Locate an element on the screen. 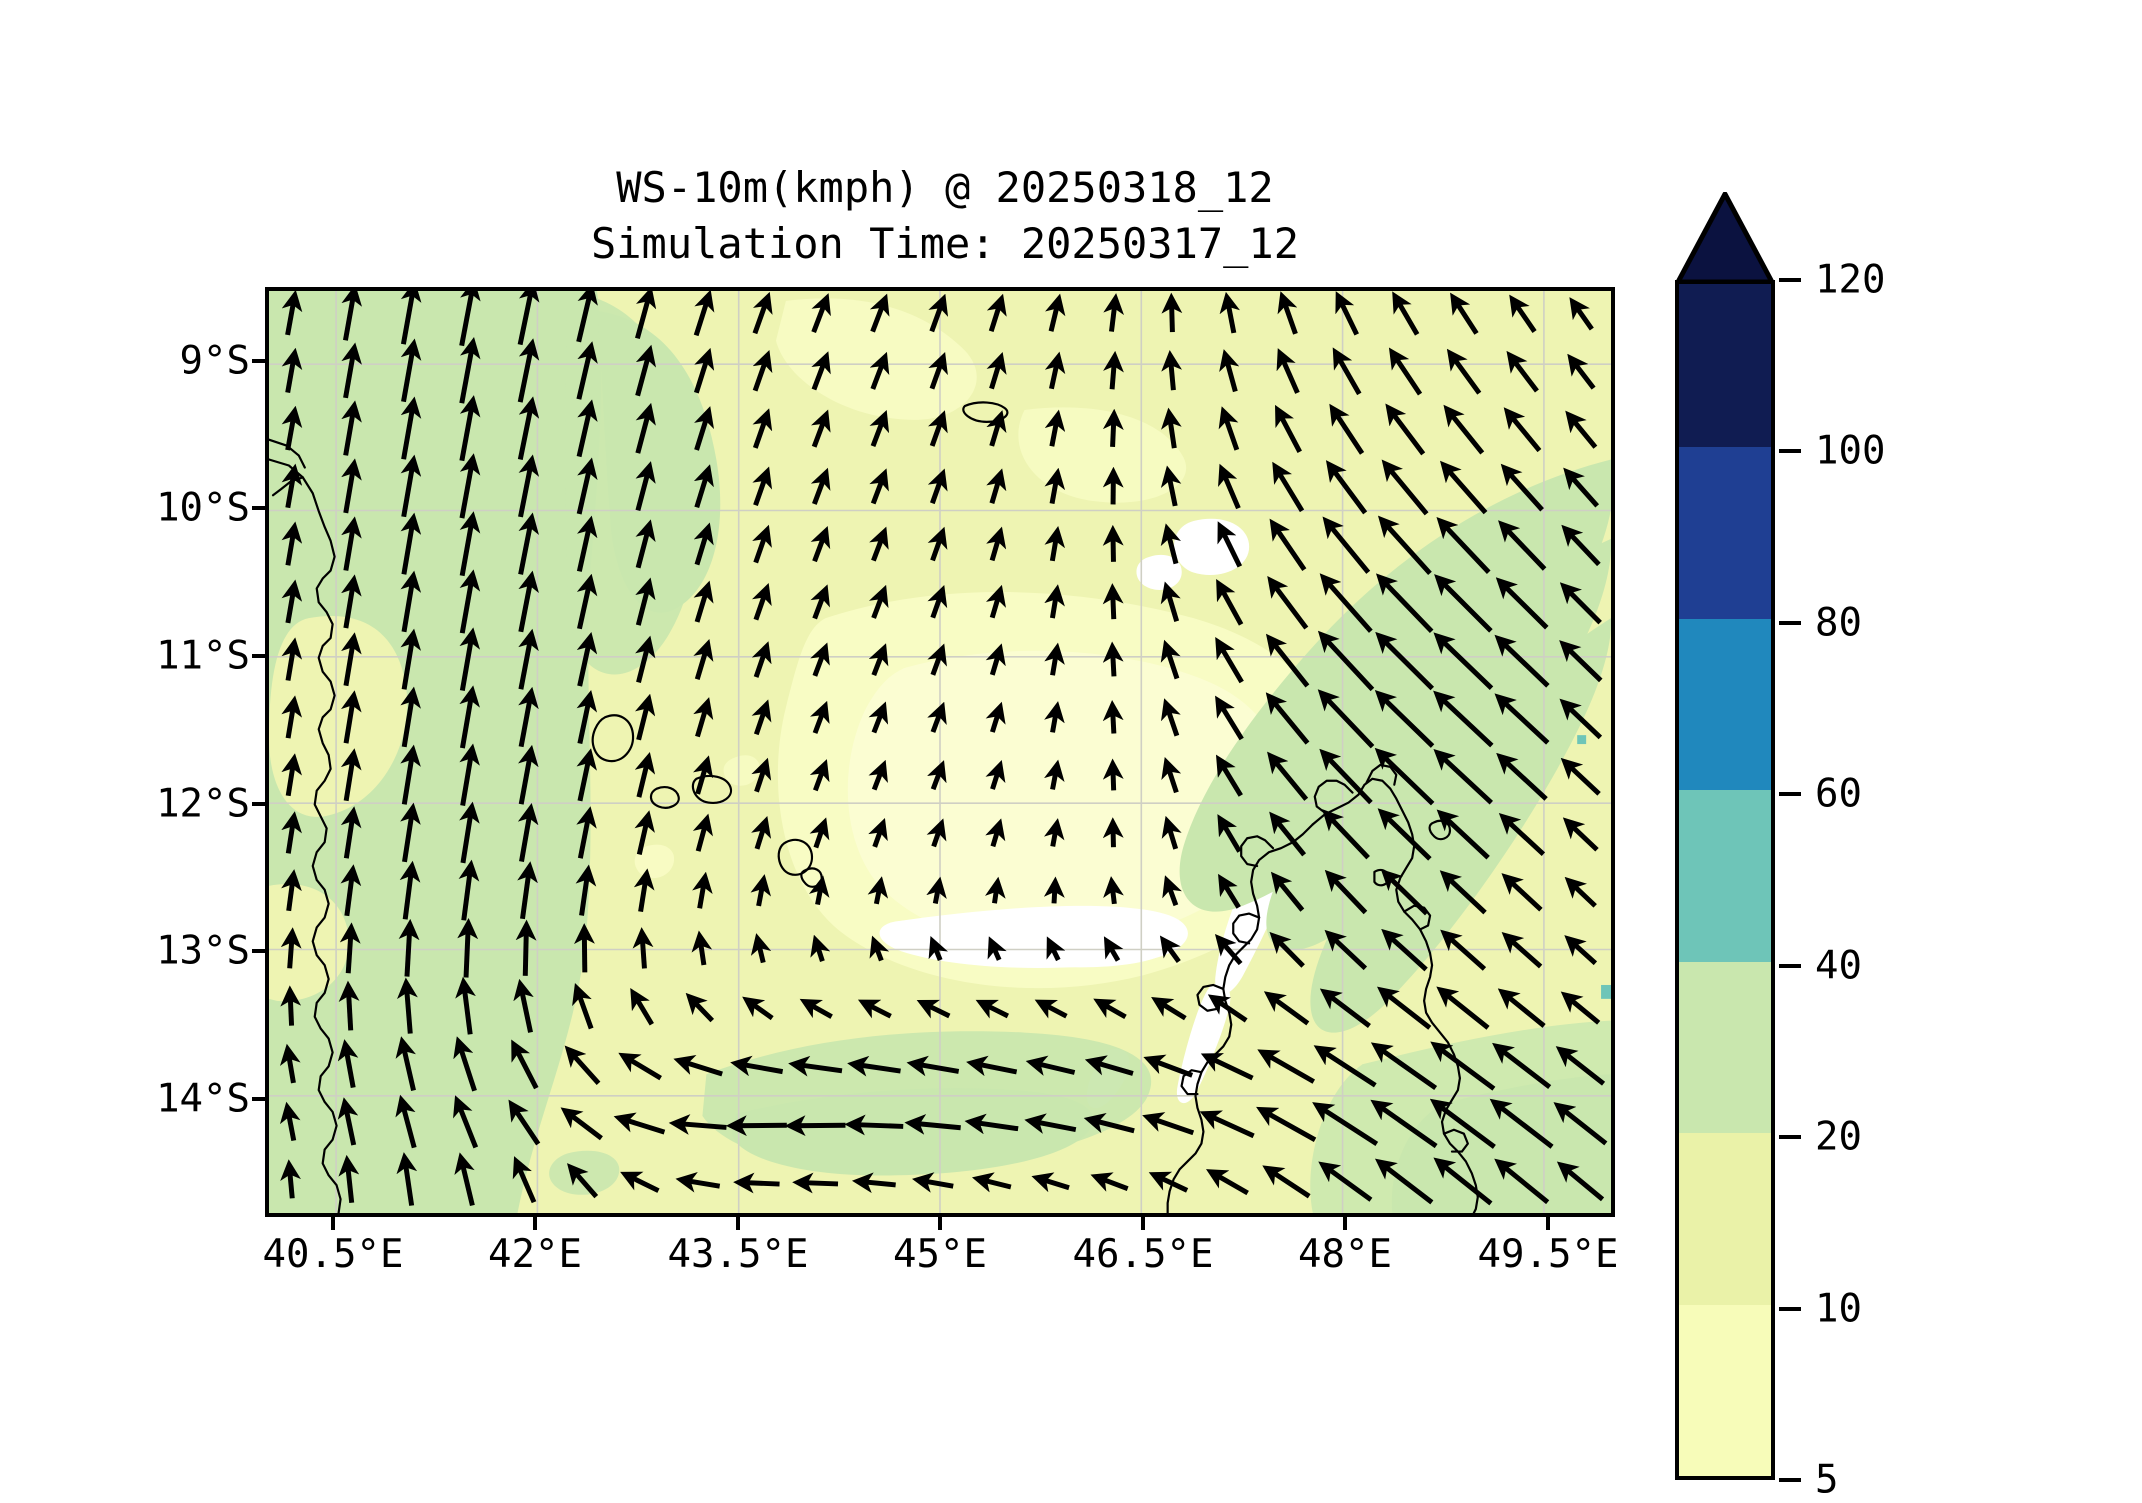 The height and width of the screenshot is (1503, 2142). y-tick-label: 12°S is located at coordinates (155, 804).